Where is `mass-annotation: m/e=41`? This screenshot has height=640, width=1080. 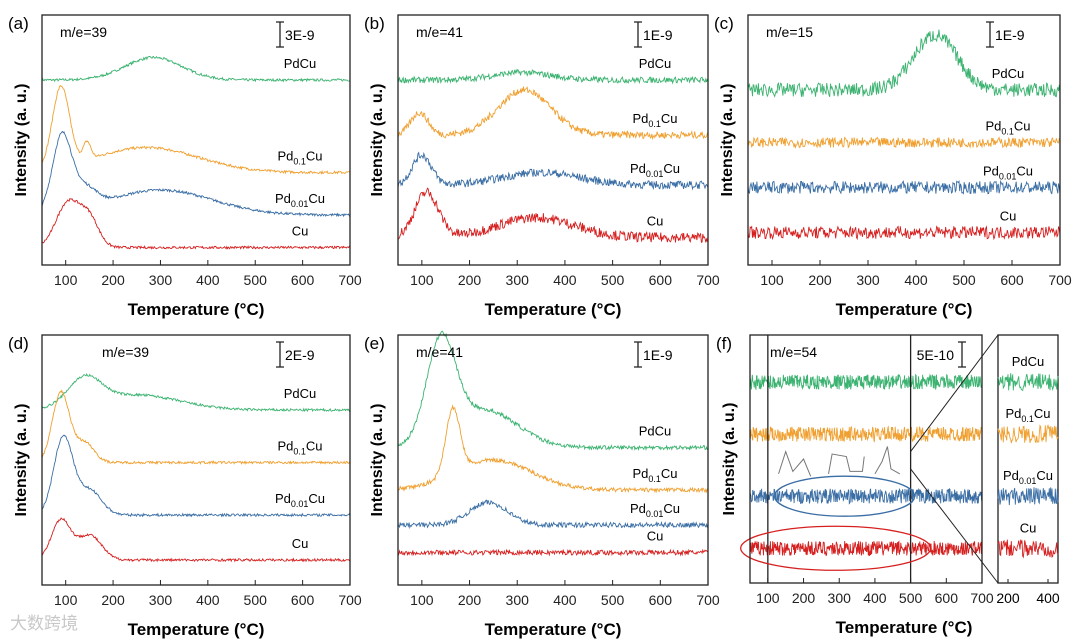 mass-annotation: m/e=41 is located at coordinates (439, 352).